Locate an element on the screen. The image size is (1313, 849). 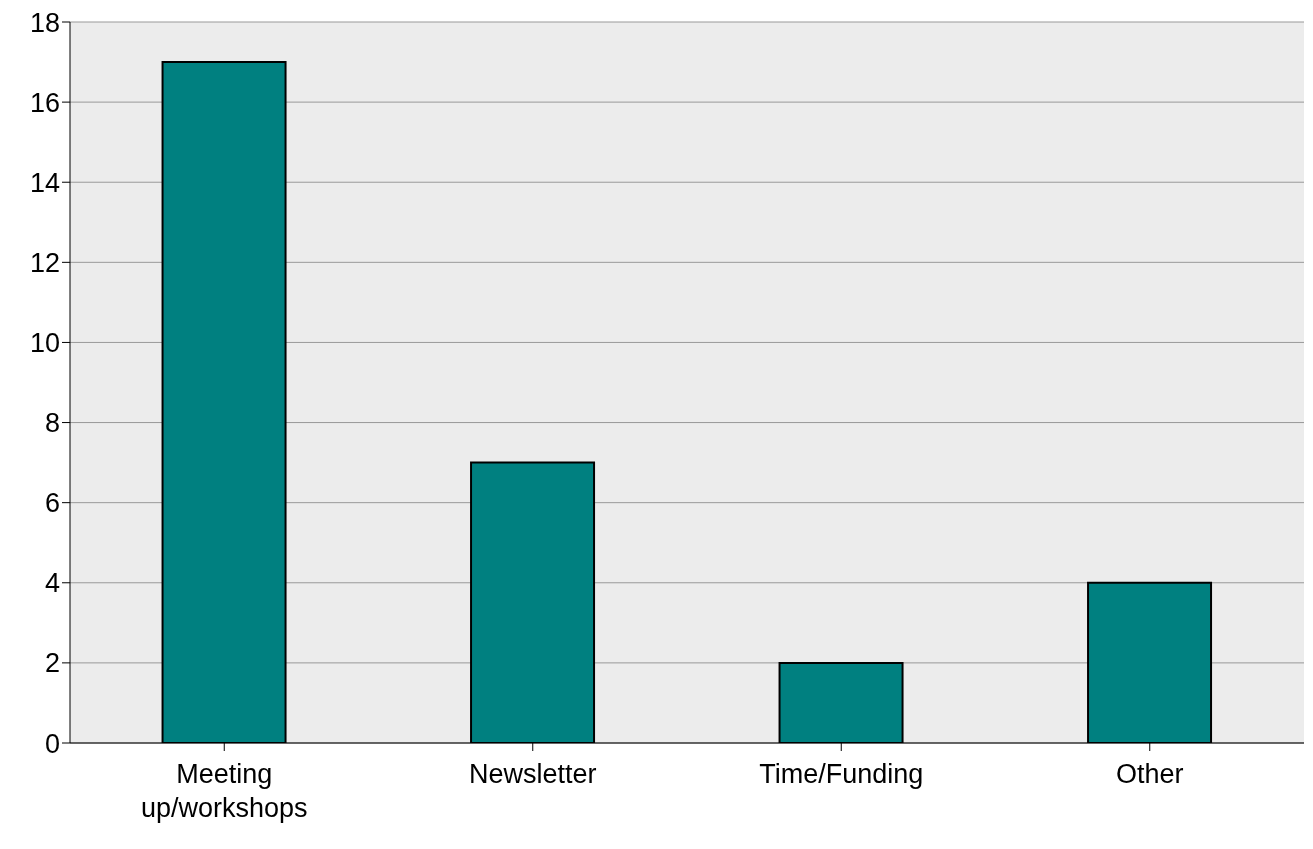
x-tick-label: Time/Funding is located at coordinates (841, 774).